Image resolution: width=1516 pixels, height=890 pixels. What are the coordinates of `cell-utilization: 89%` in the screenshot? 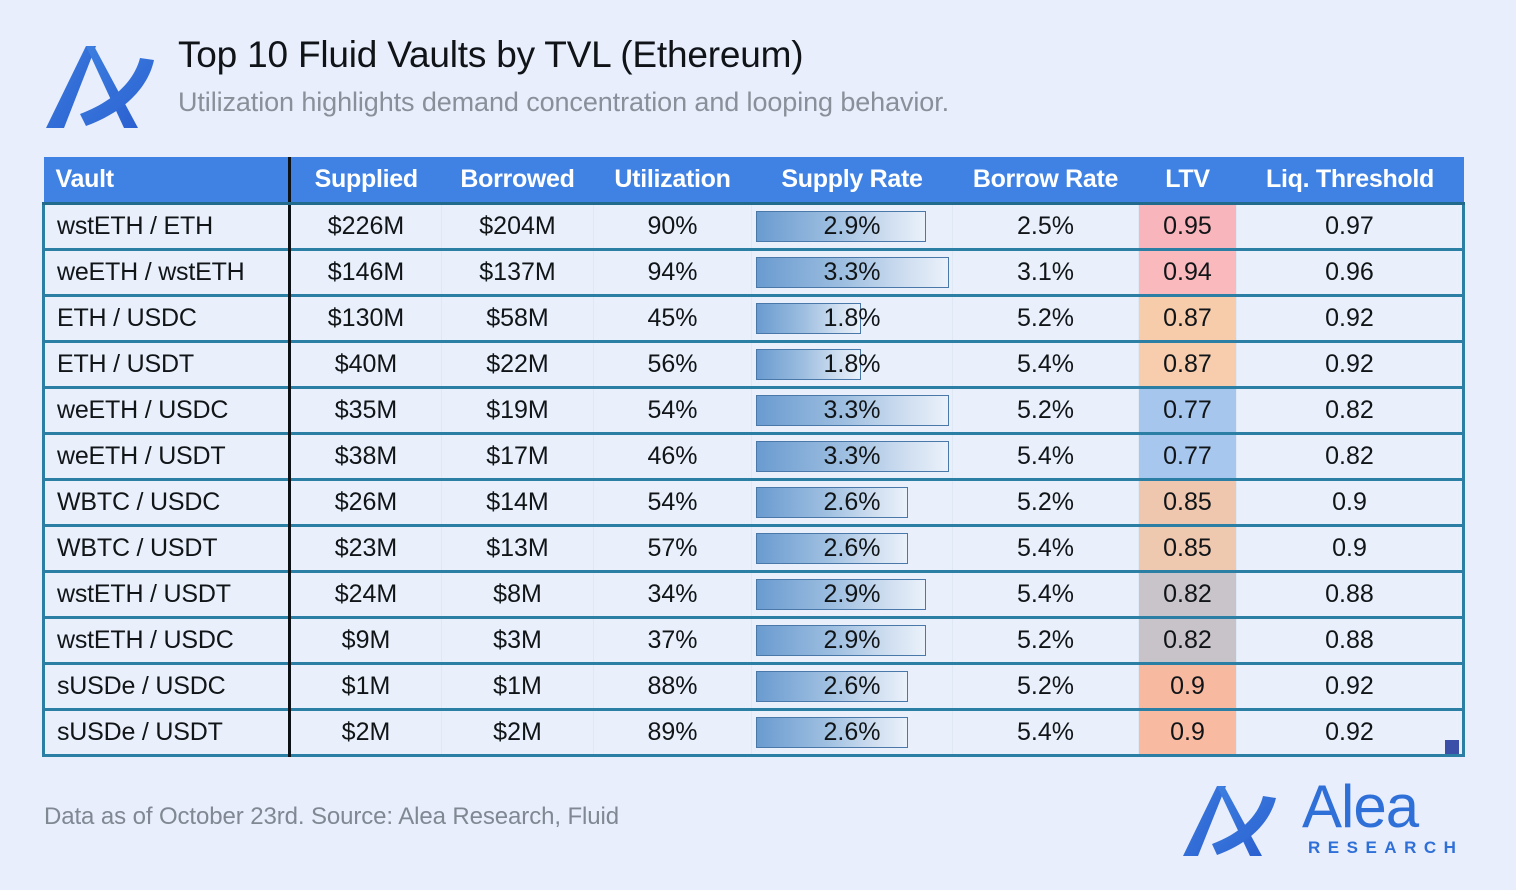 It's located at (672, 732).